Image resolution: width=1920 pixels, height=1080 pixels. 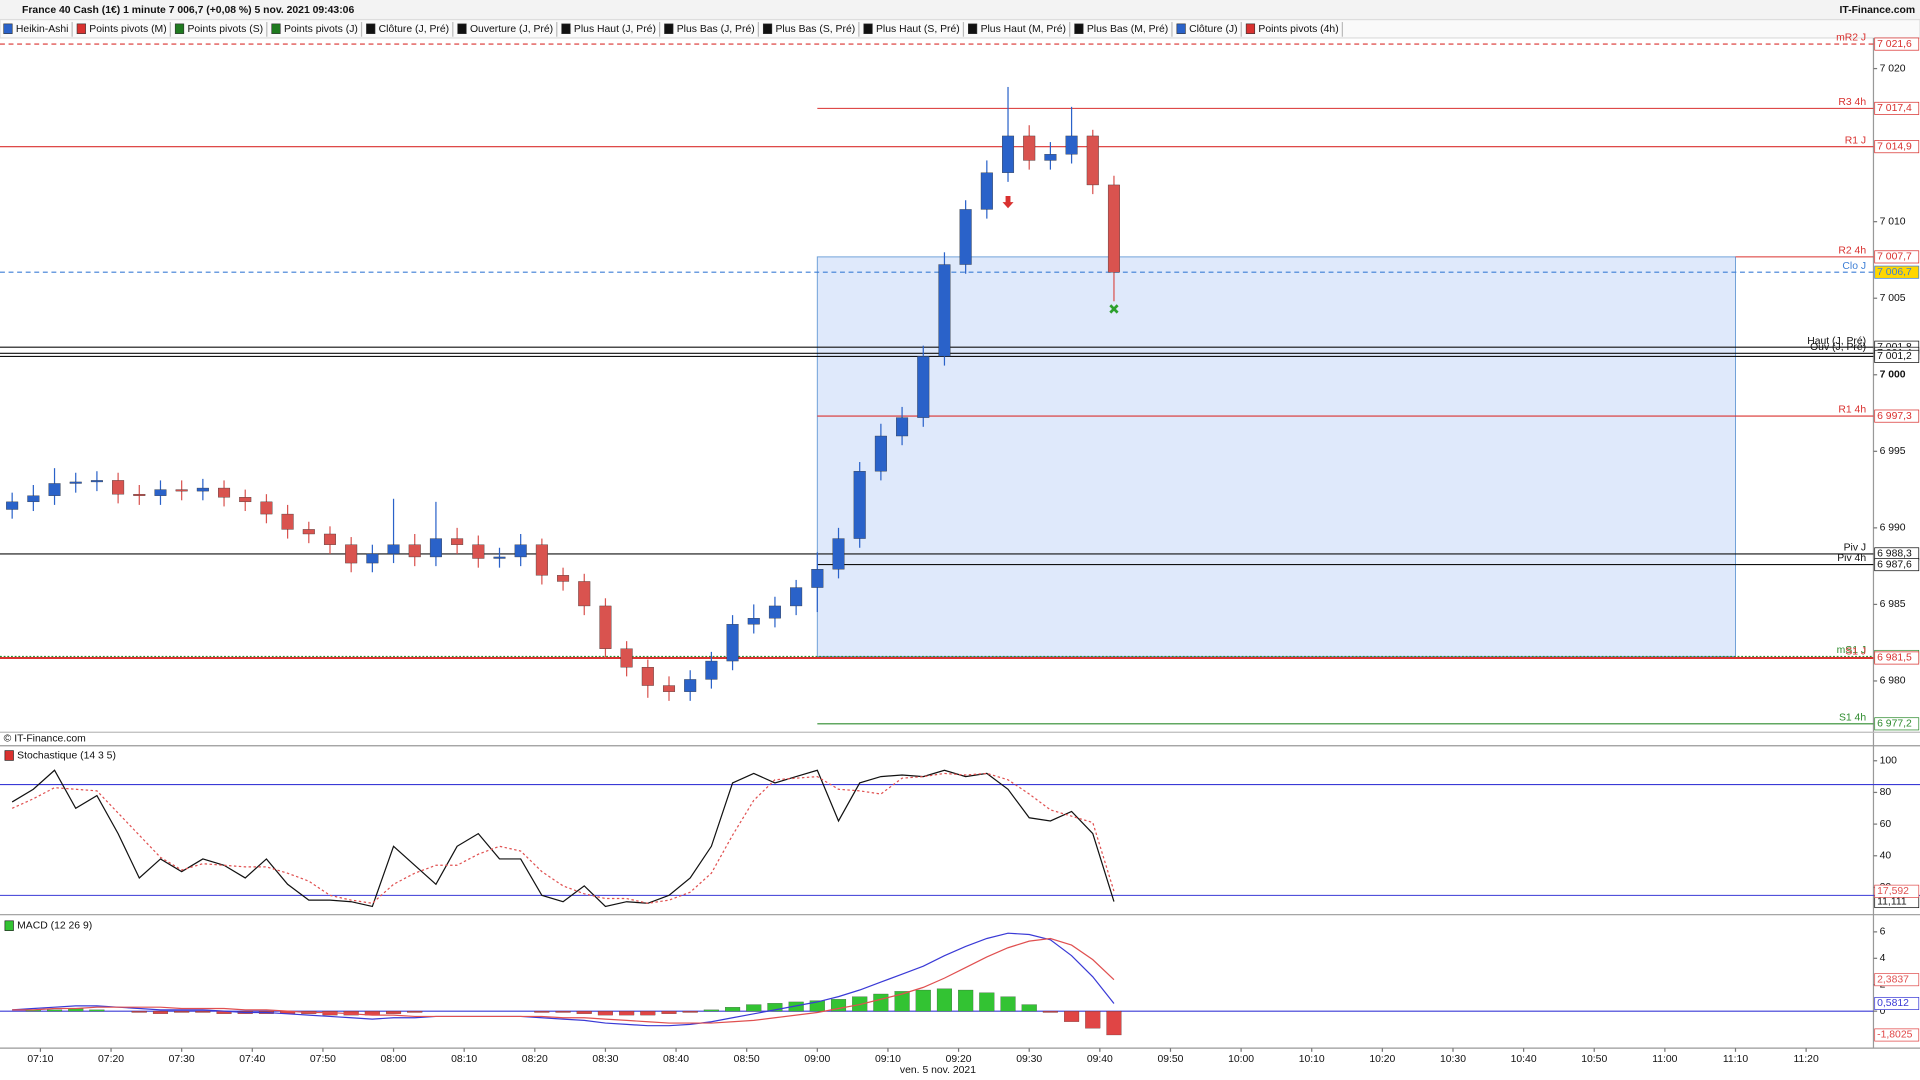 What do you see at coordinates (535, 1059) in the screenshot?
I see `x-tick-label: 08:20` at bounding box center [535, 1059].